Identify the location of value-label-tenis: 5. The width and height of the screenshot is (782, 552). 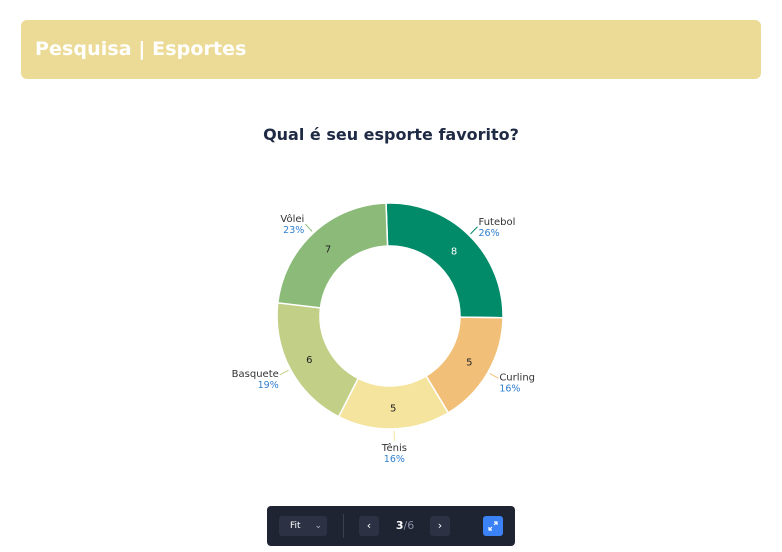
(393, 408).